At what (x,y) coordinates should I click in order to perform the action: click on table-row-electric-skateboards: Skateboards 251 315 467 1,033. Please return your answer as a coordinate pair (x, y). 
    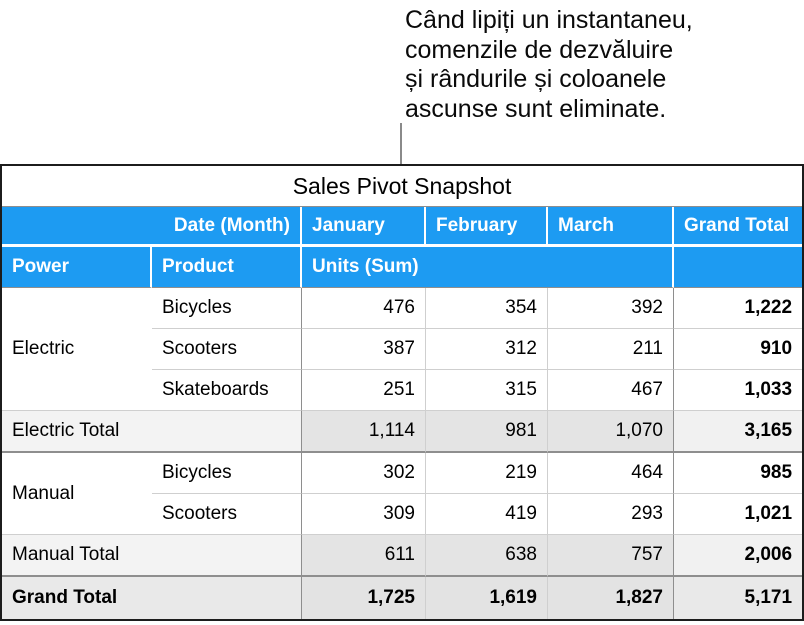
    Looking at the image, I should click on (402, 390).